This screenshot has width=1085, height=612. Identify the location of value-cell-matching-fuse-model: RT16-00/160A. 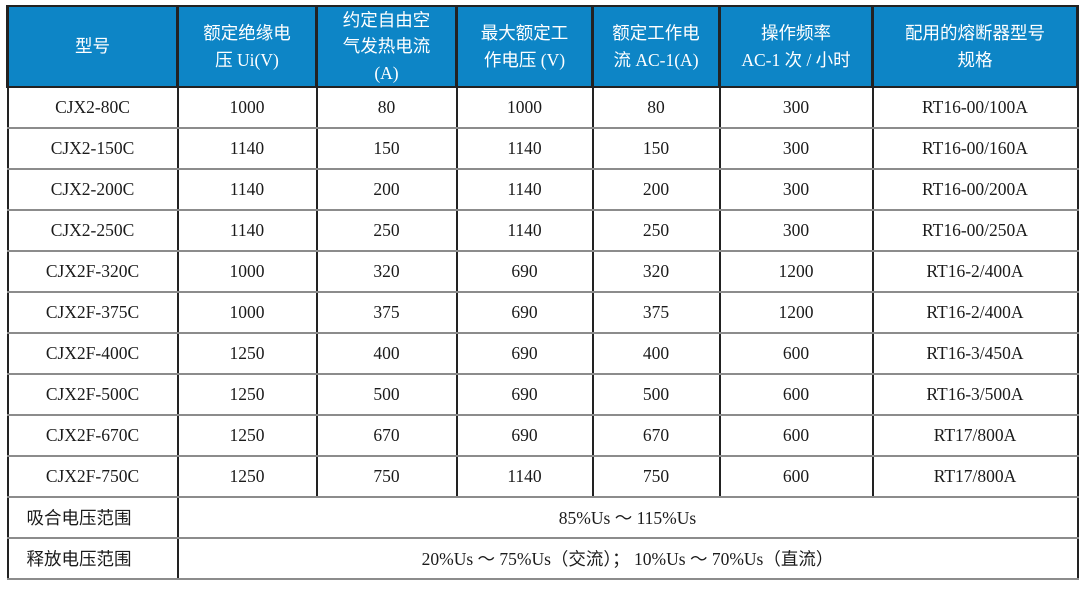
(975, 148).